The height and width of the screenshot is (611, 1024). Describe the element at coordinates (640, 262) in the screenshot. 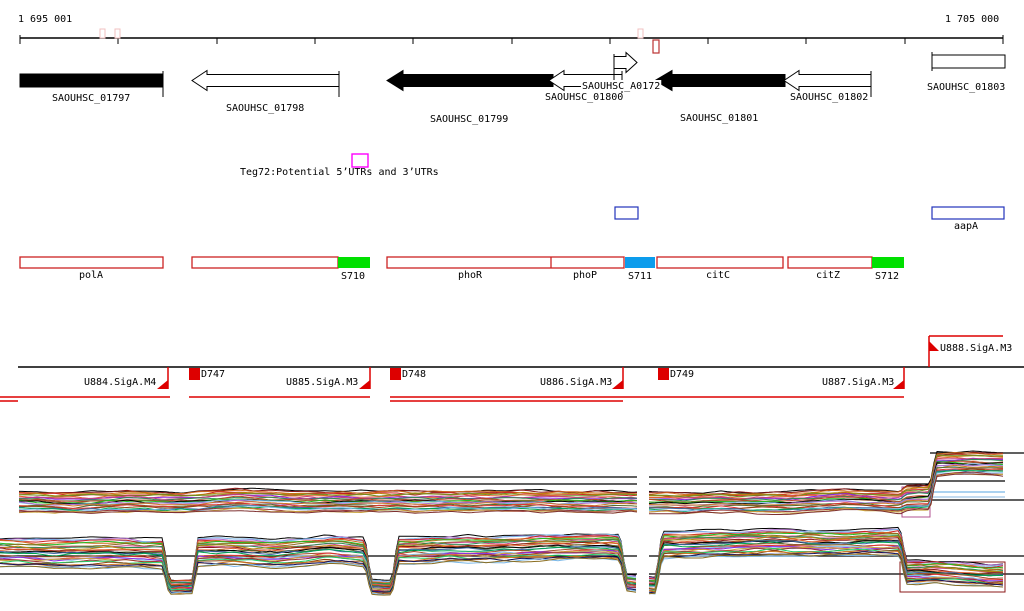

I see `segment-box-blue` at that location.